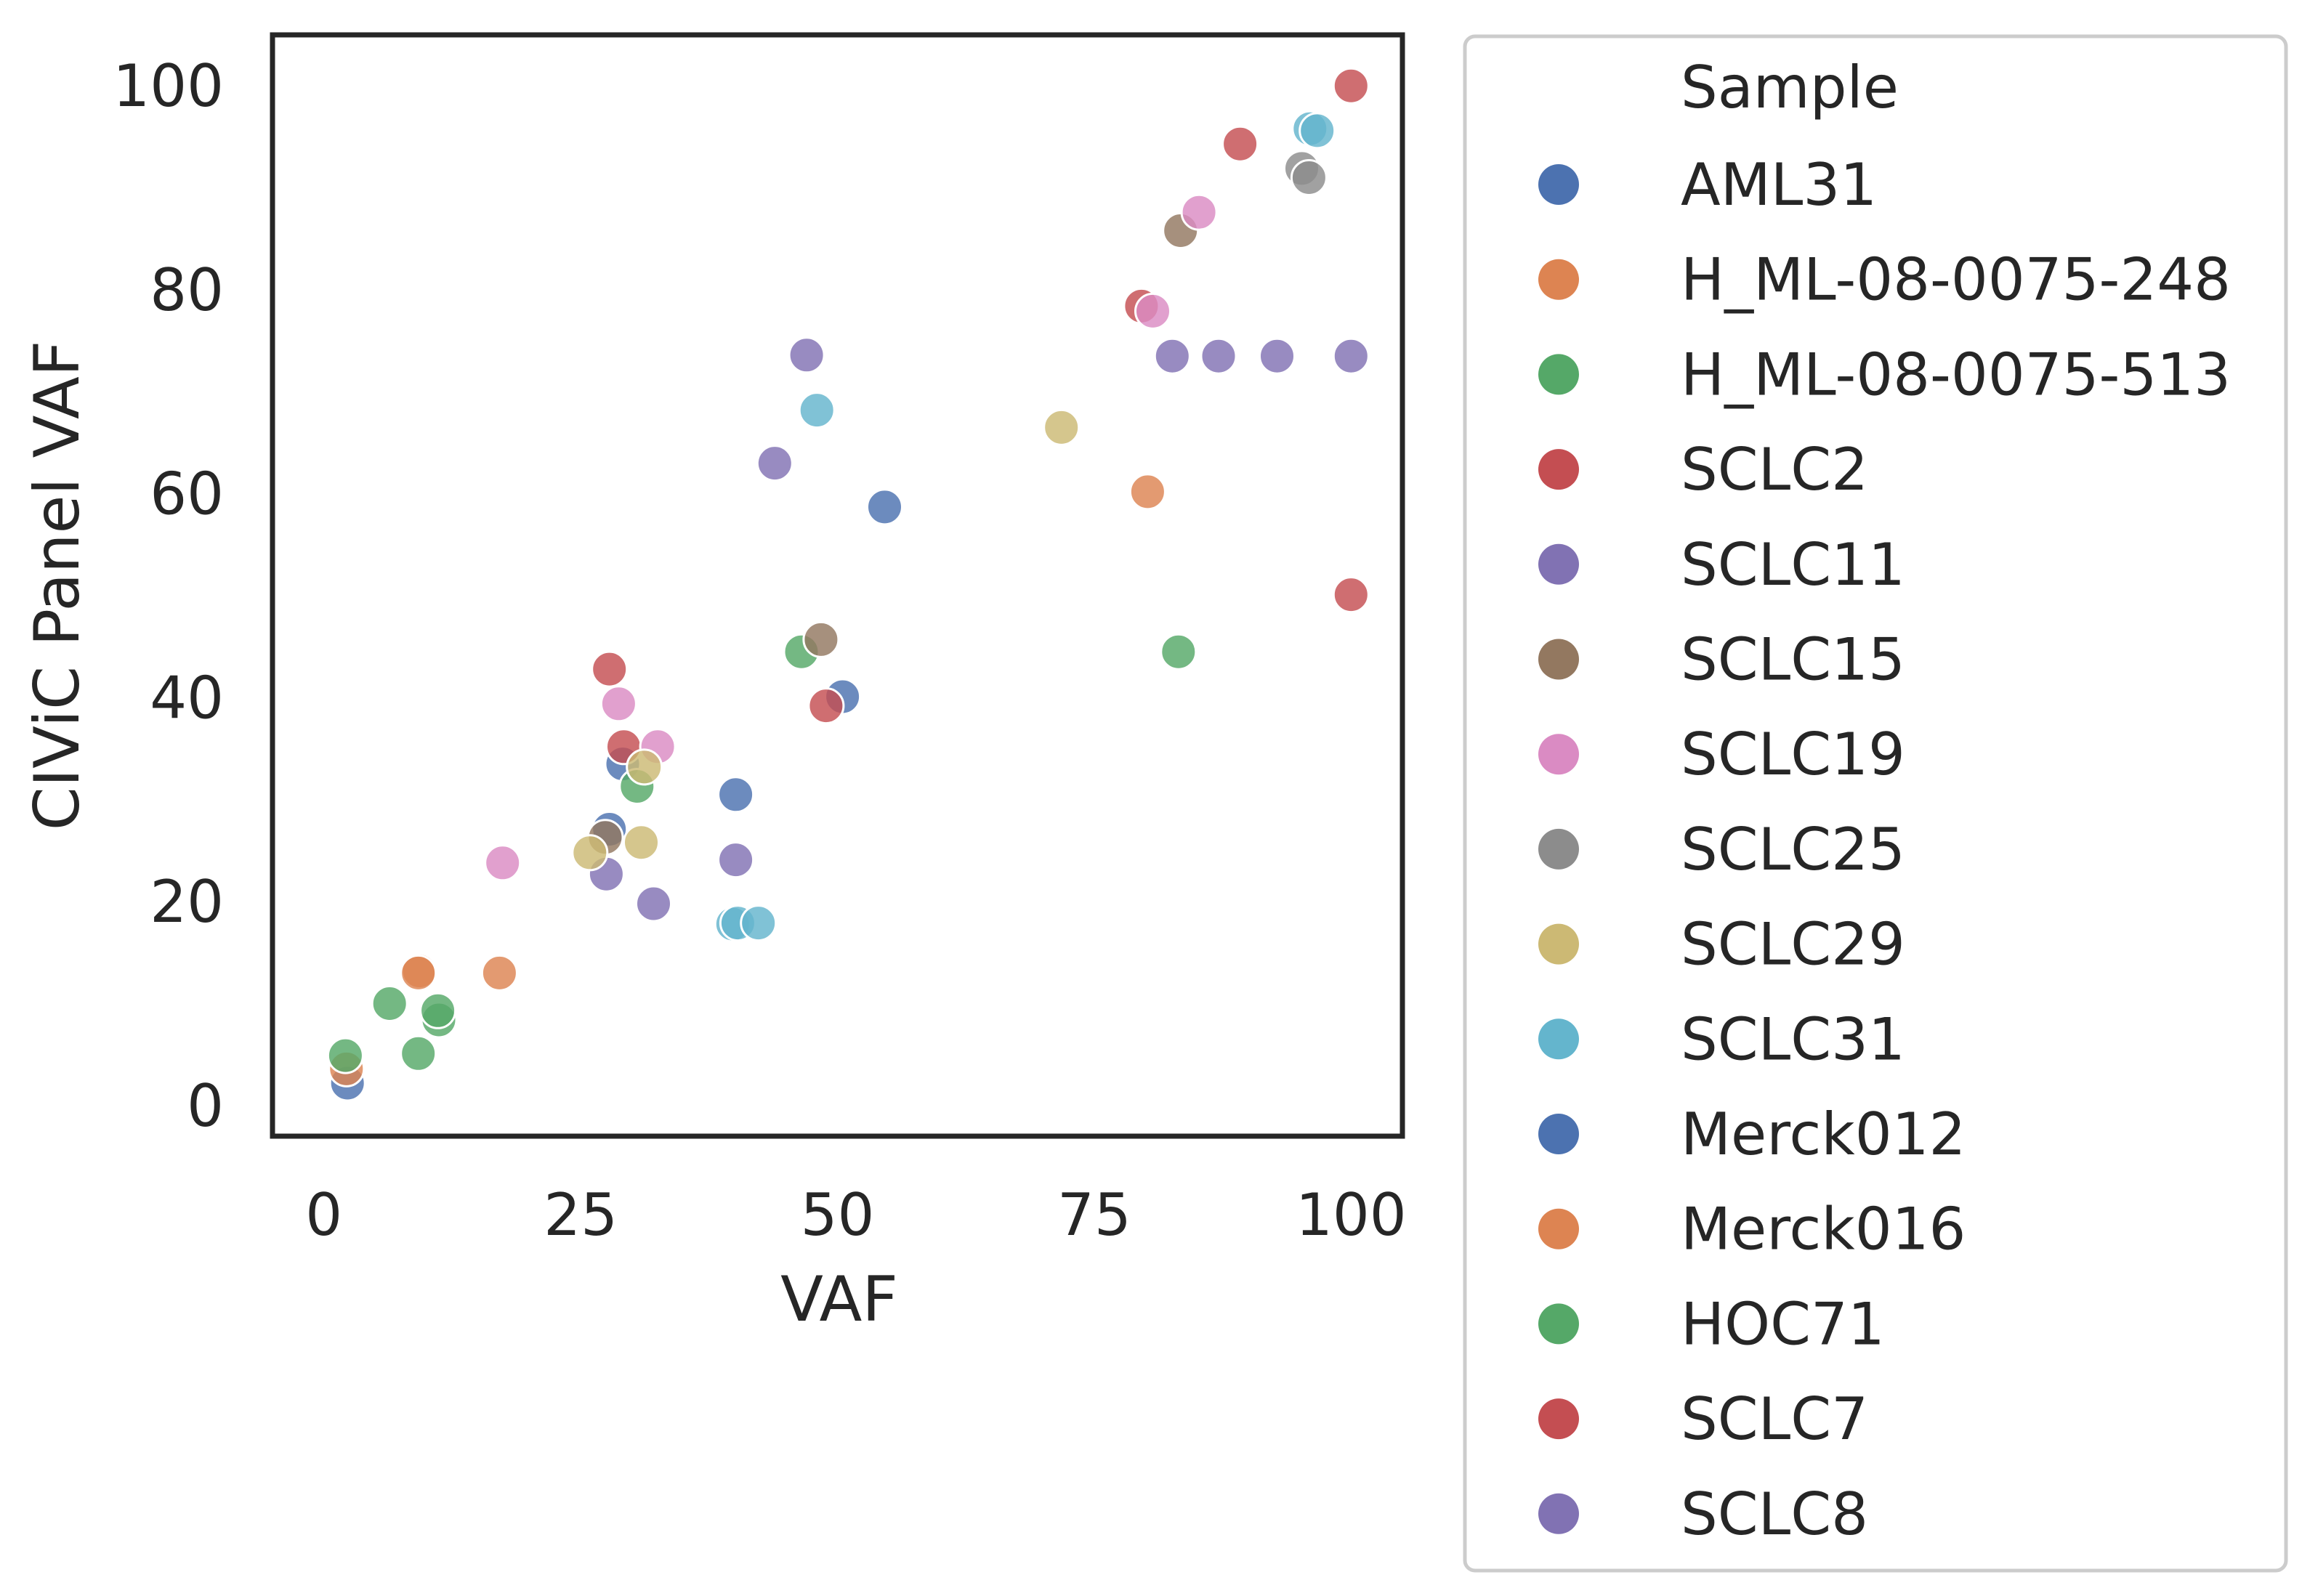 This screenshot has width=2302, height=1596. I want to click on y-tick-labels: 0 20 40 60 80 100, so click(168, 596).